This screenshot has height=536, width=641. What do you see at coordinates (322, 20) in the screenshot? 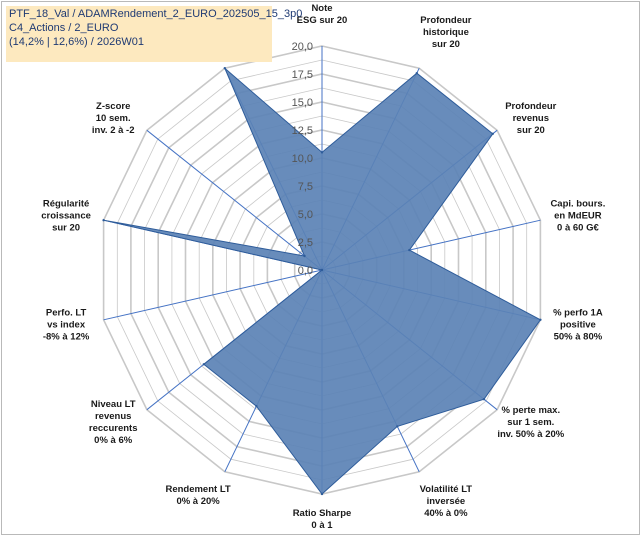
I see `axis-label-line: ESG sur 20` at bounding box center [322, 20].